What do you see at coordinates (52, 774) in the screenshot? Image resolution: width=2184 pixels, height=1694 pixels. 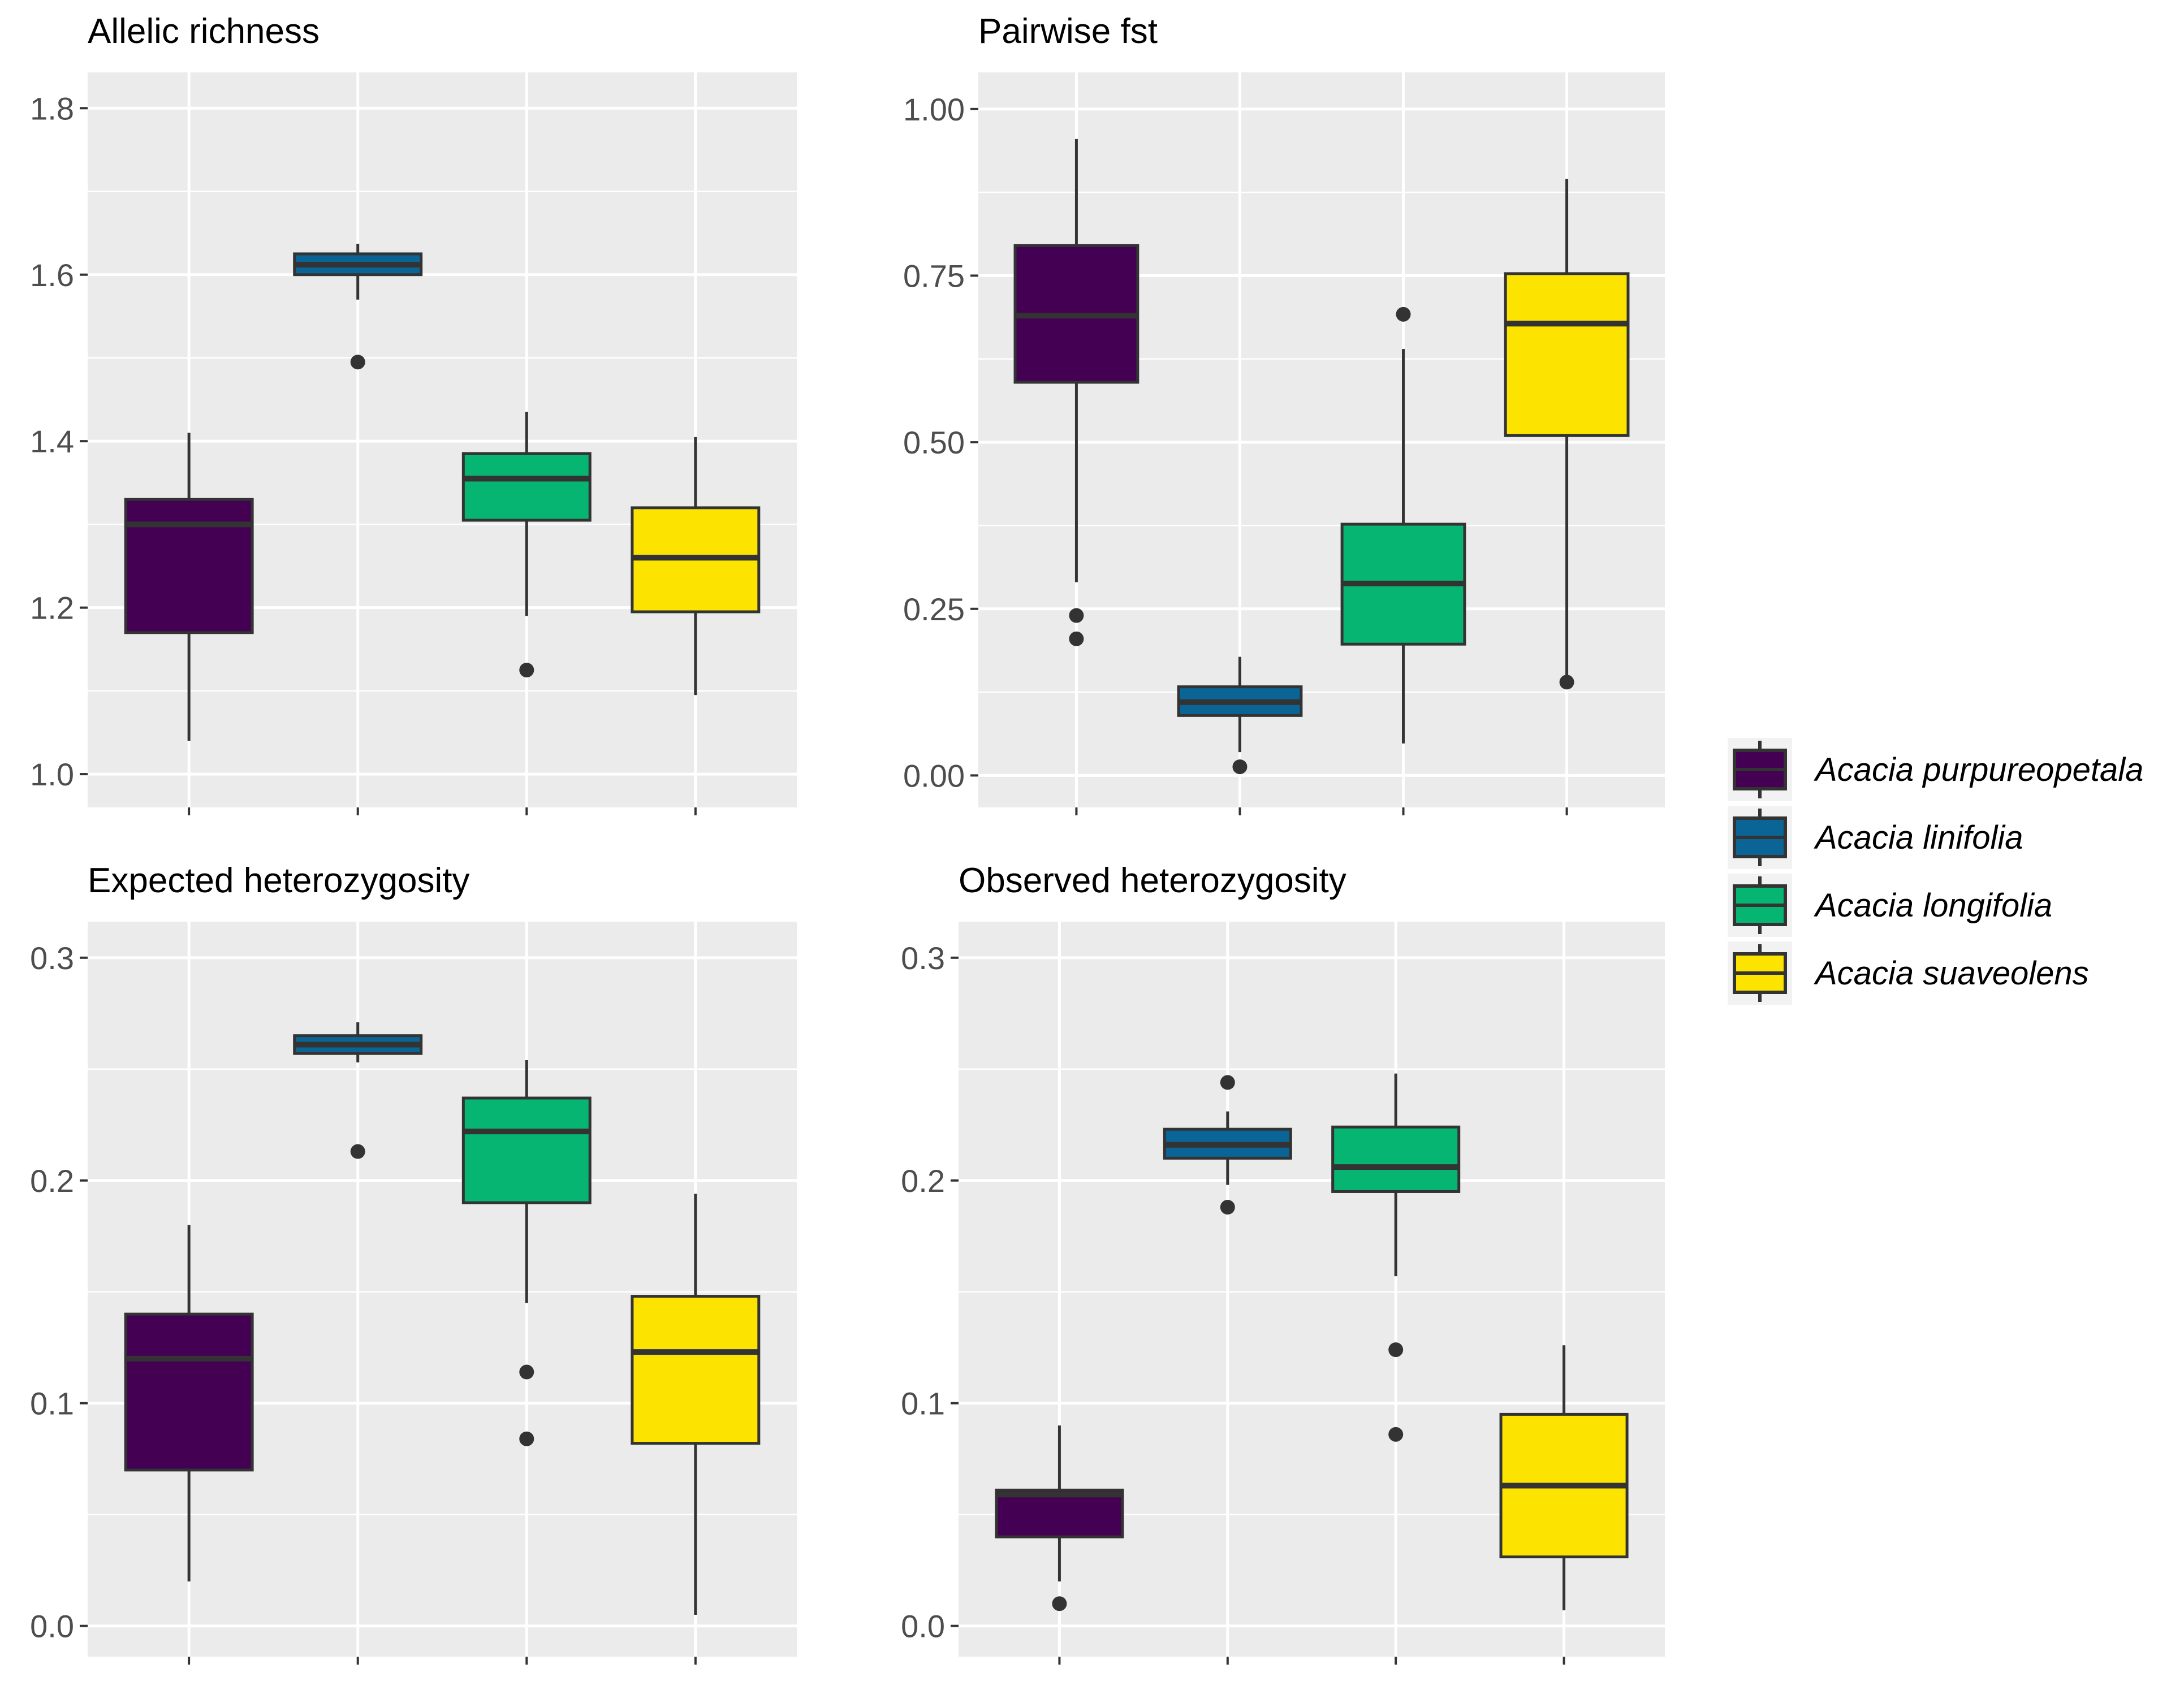 I see `y-tick-label: 1.0` at bounding box center [52, 774].